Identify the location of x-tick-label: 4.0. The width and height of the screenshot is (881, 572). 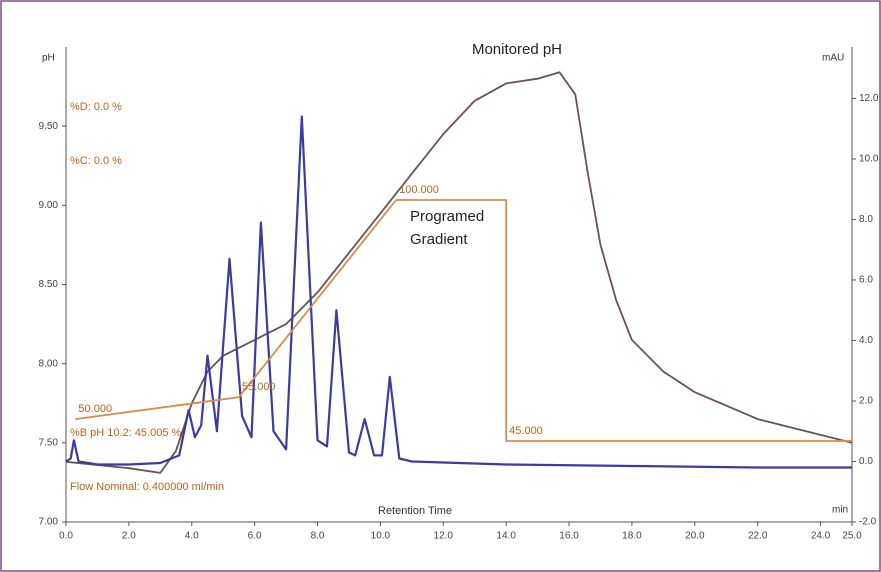
(192, 536).